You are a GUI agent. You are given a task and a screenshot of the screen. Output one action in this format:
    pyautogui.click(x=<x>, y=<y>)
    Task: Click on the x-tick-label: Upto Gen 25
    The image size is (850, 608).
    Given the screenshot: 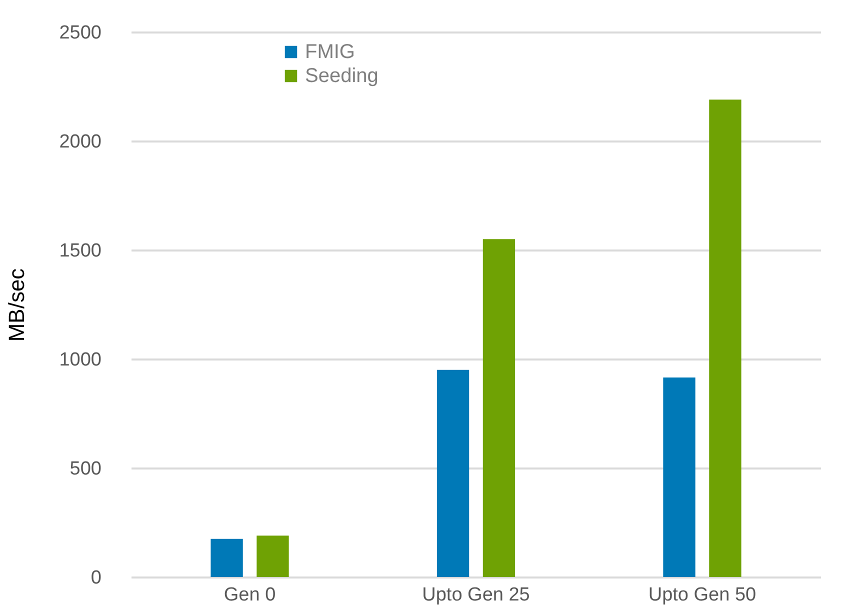 What is the action you would take?
    pyautogui.click(x=476, y=595)
    